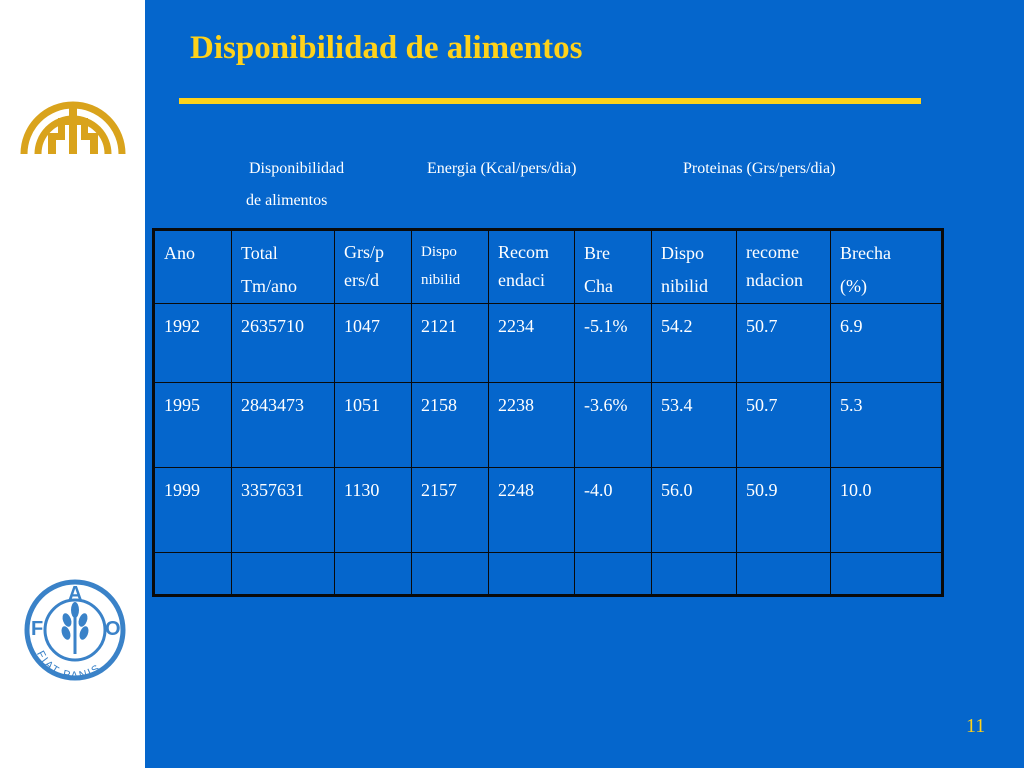 This screenshot has width=1024, height=768. I want to click on table-cell: 50.9, so click(783, 510).